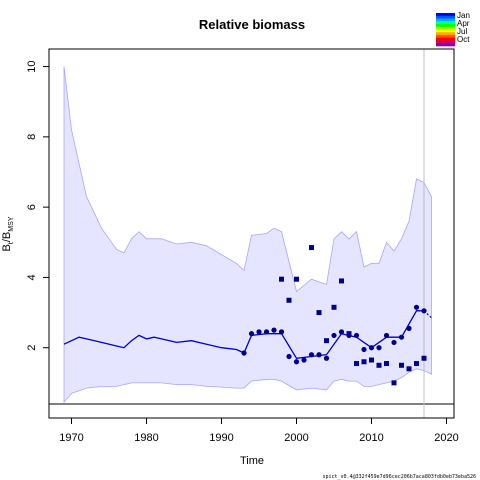 This screenshot has width=480, height=480. I want to click on legend-label-jan: Jan, so click(463, 15).